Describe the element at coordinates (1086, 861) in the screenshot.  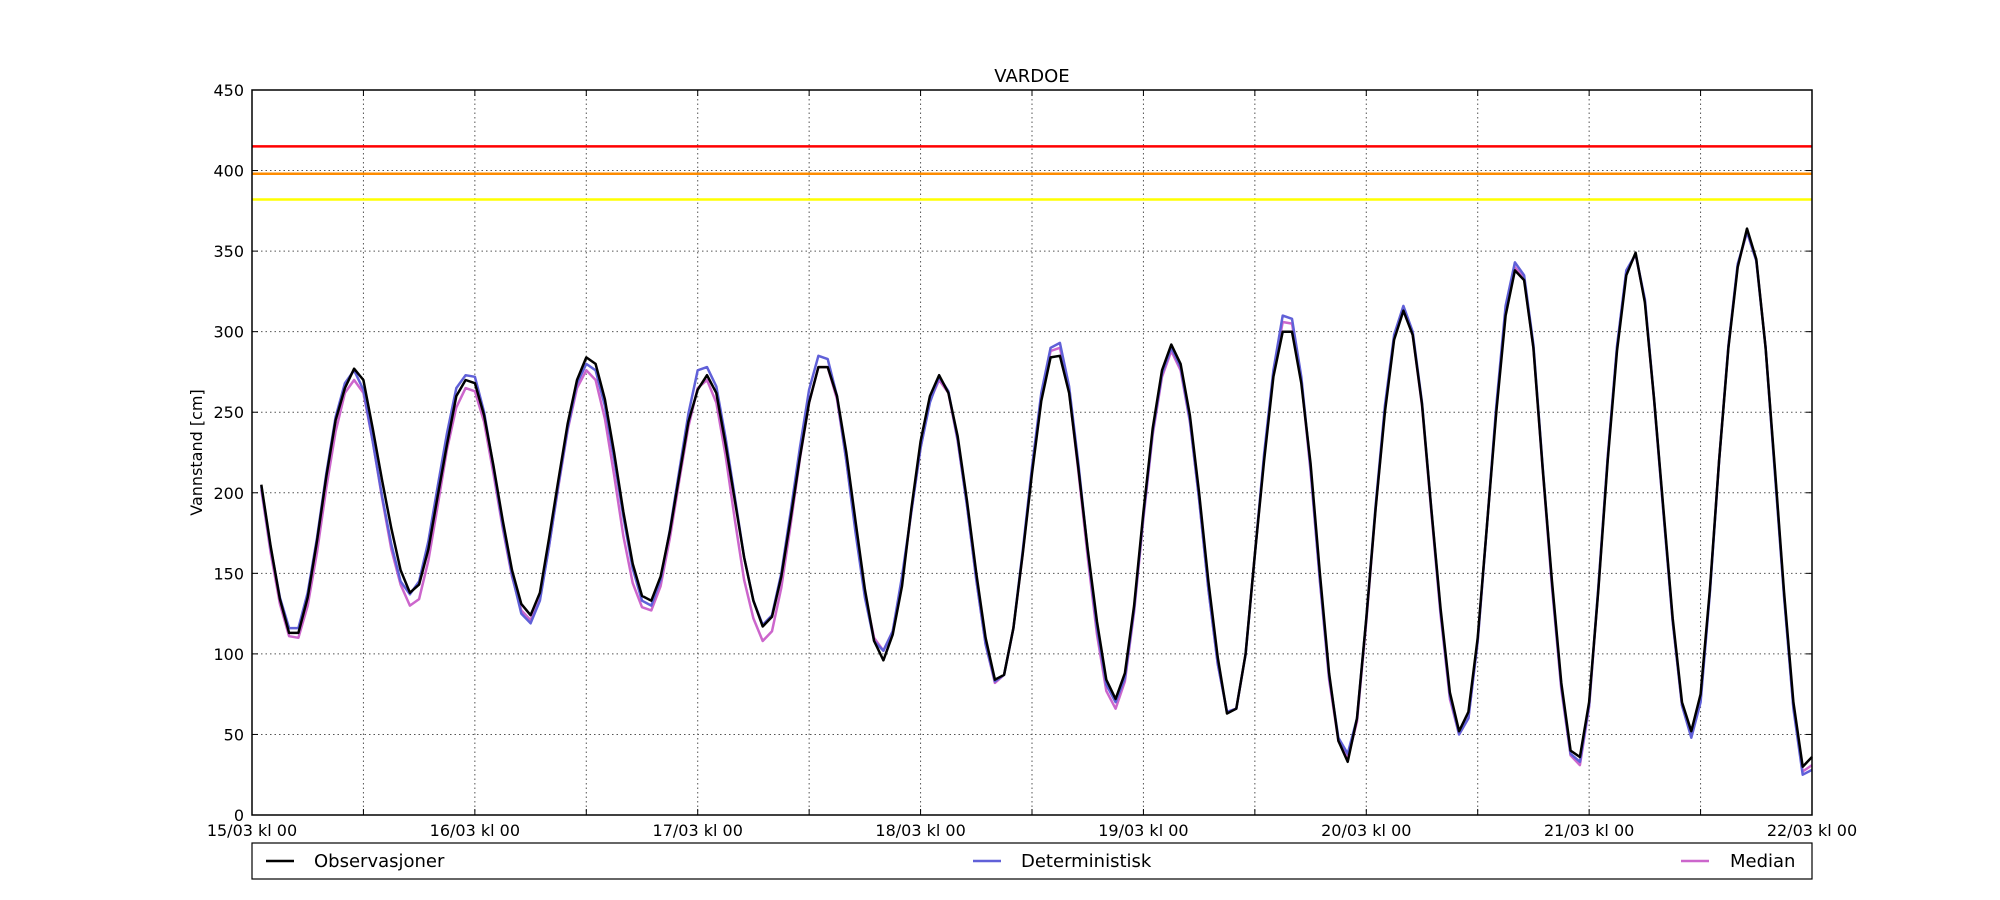
I see `legend-label: Deterministisk` at that location.